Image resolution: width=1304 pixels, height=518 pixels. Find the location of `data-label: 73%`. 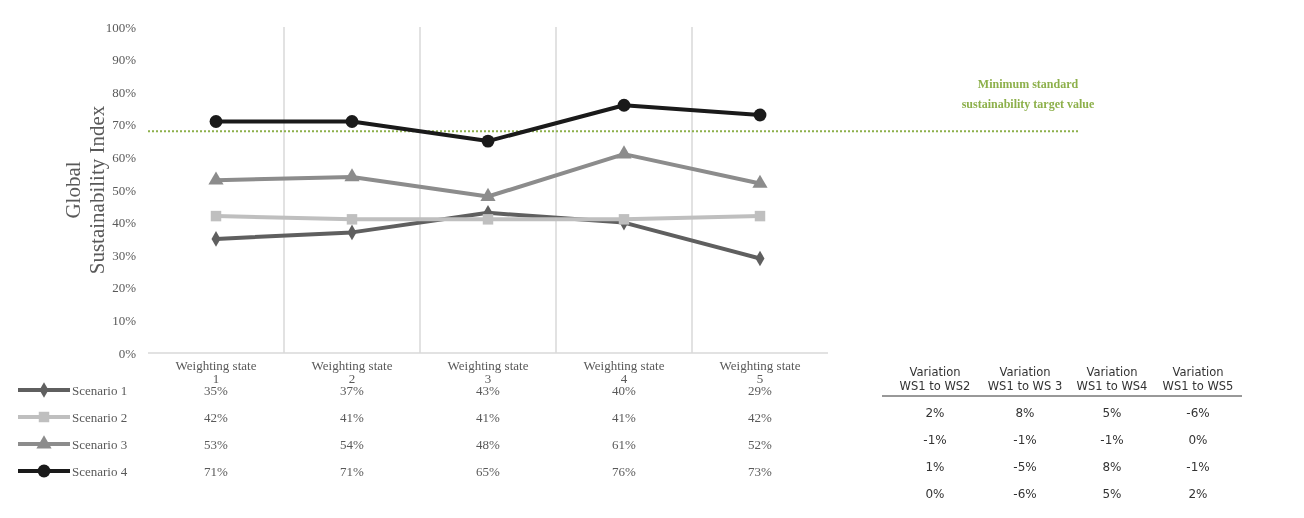

data-label: 73% is located at coordinates (760, 471).